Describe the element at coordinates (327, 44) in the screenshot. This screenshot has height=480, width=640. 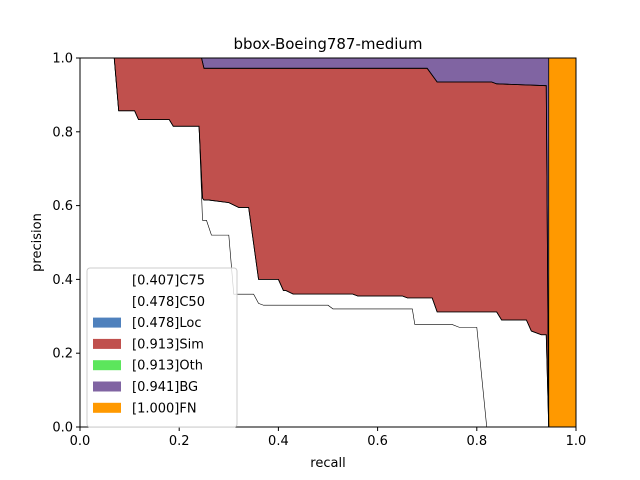
I see `chart-title: bbox-Boeing787-medium` at that location.